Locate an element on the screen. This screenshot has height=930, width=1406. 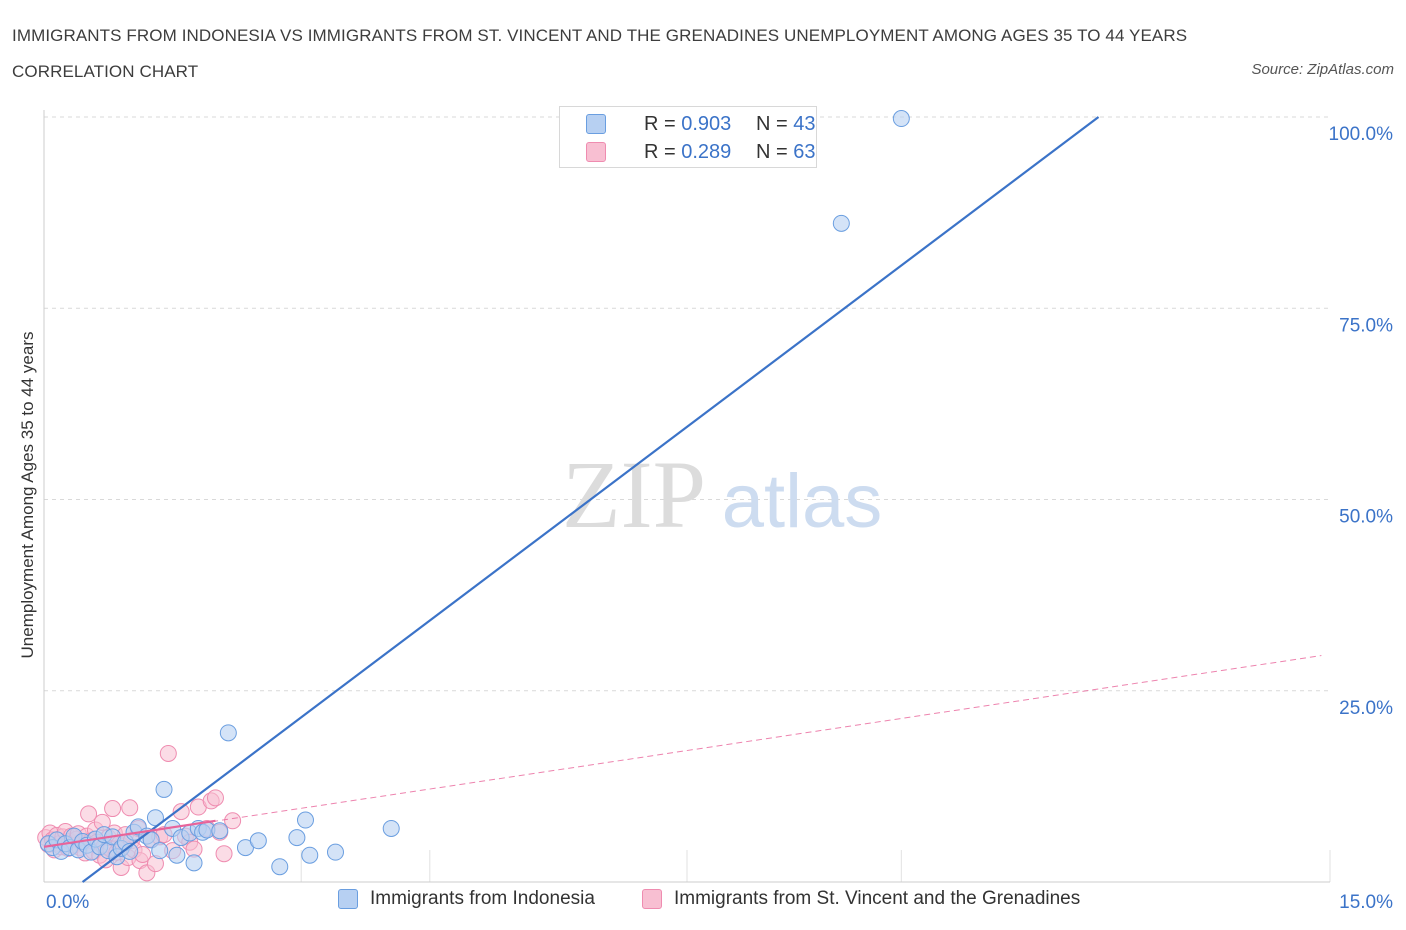
legend-r-blue: R = 0.903 is located at coordinates (687, 124).